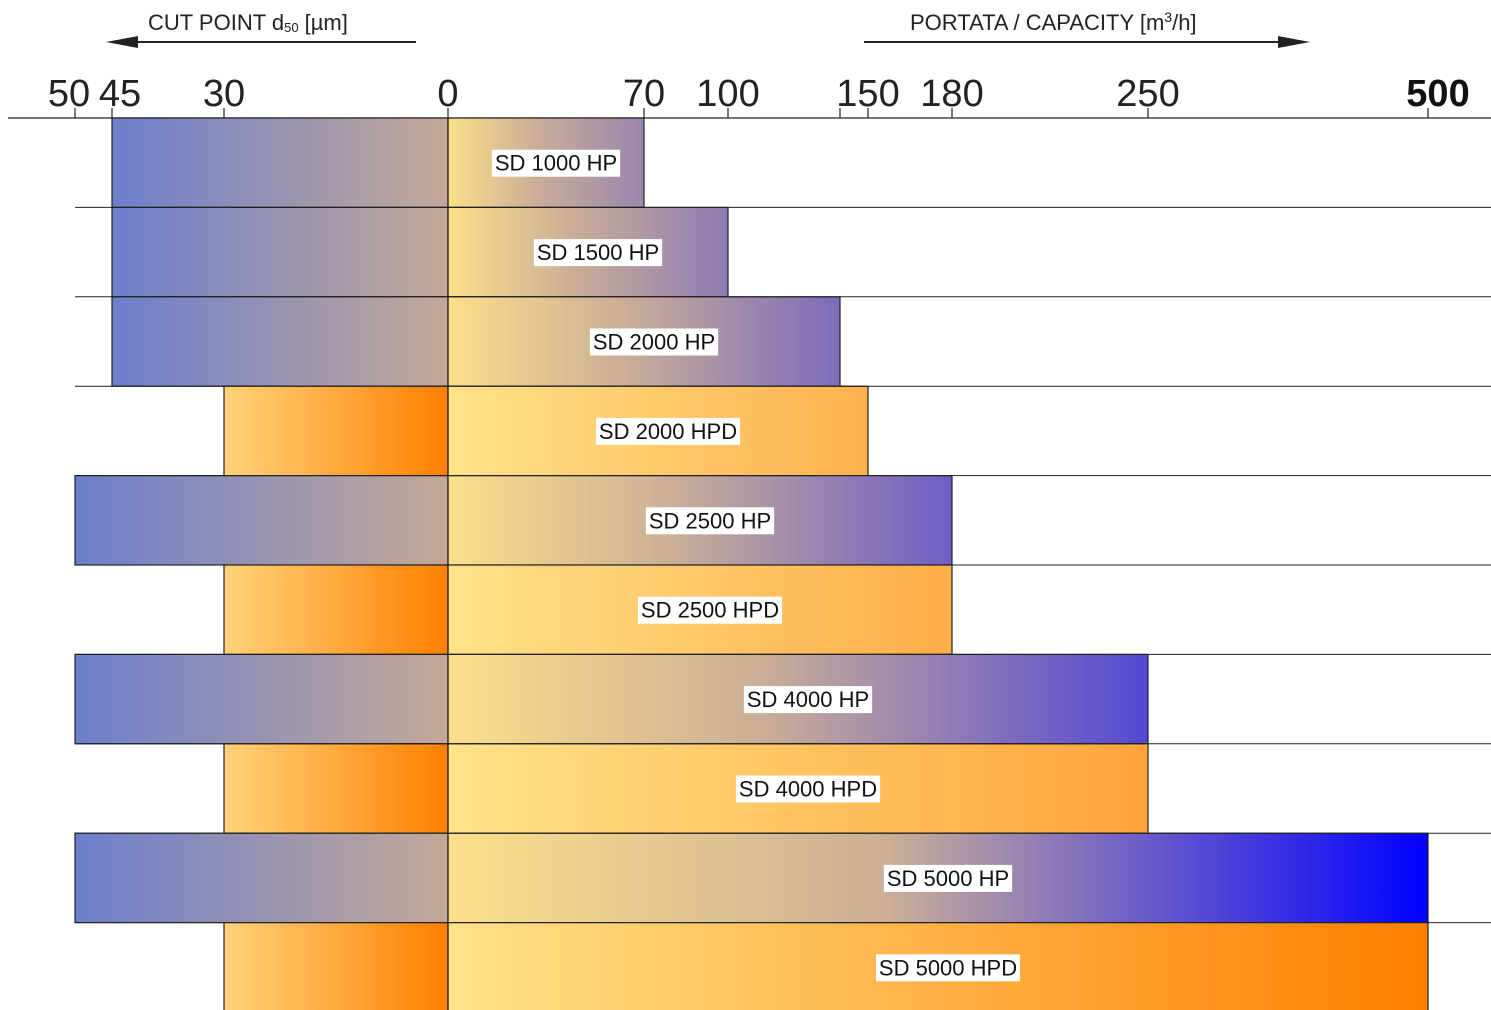  I want to click on right-tick-label: 100, so click(727, 94).